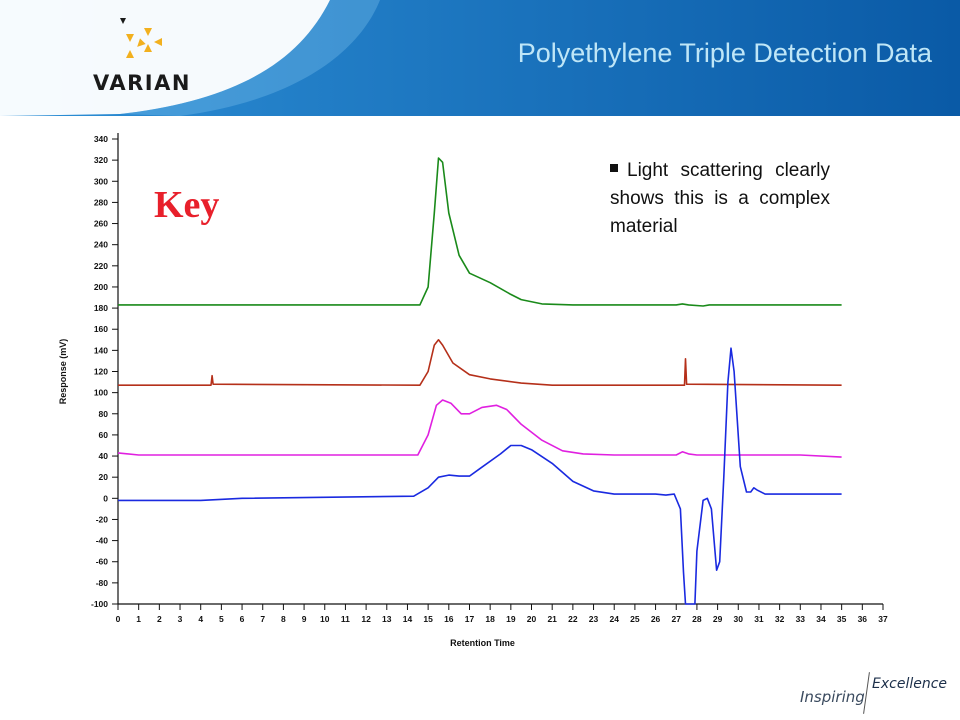 The width and height of the screenshot is (960, 720). I want to click on y-tick-label: 220, so click(101, 266).